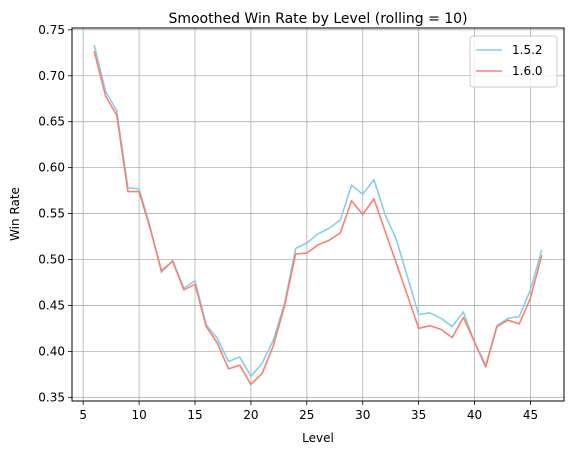 The height and width of the screenshot is (455, 576). What do you see at coordinates (250, 415) in the screenshot?
I see `x-tick-label: 20` at bounding box center [250, 415].